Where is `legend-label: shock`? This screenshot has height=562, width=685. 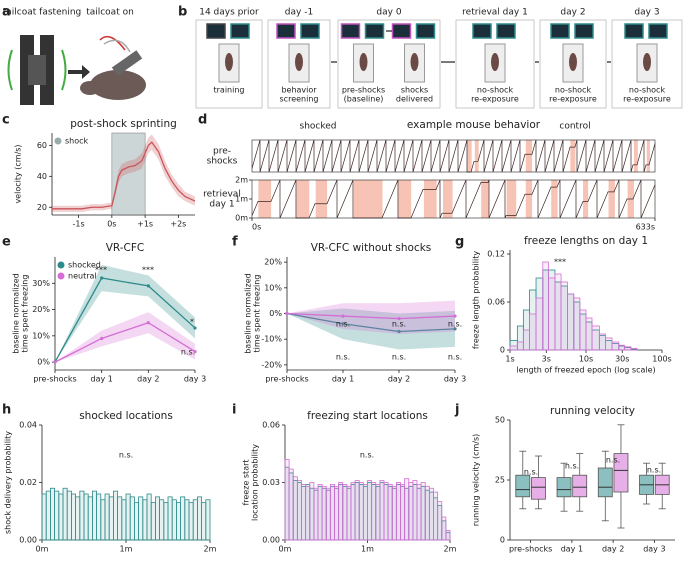 legend-label: shock is located at coordinates (77, 141).